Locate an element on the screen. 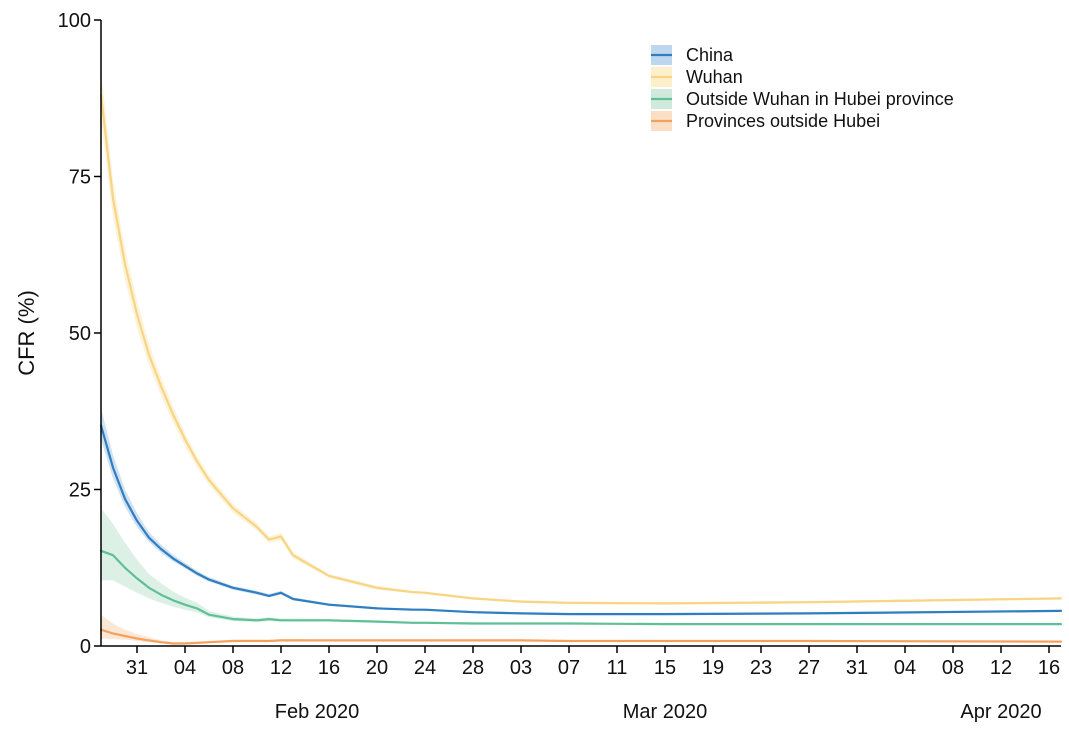  y-tick-label: 100 is located at coordinates (74, 21).